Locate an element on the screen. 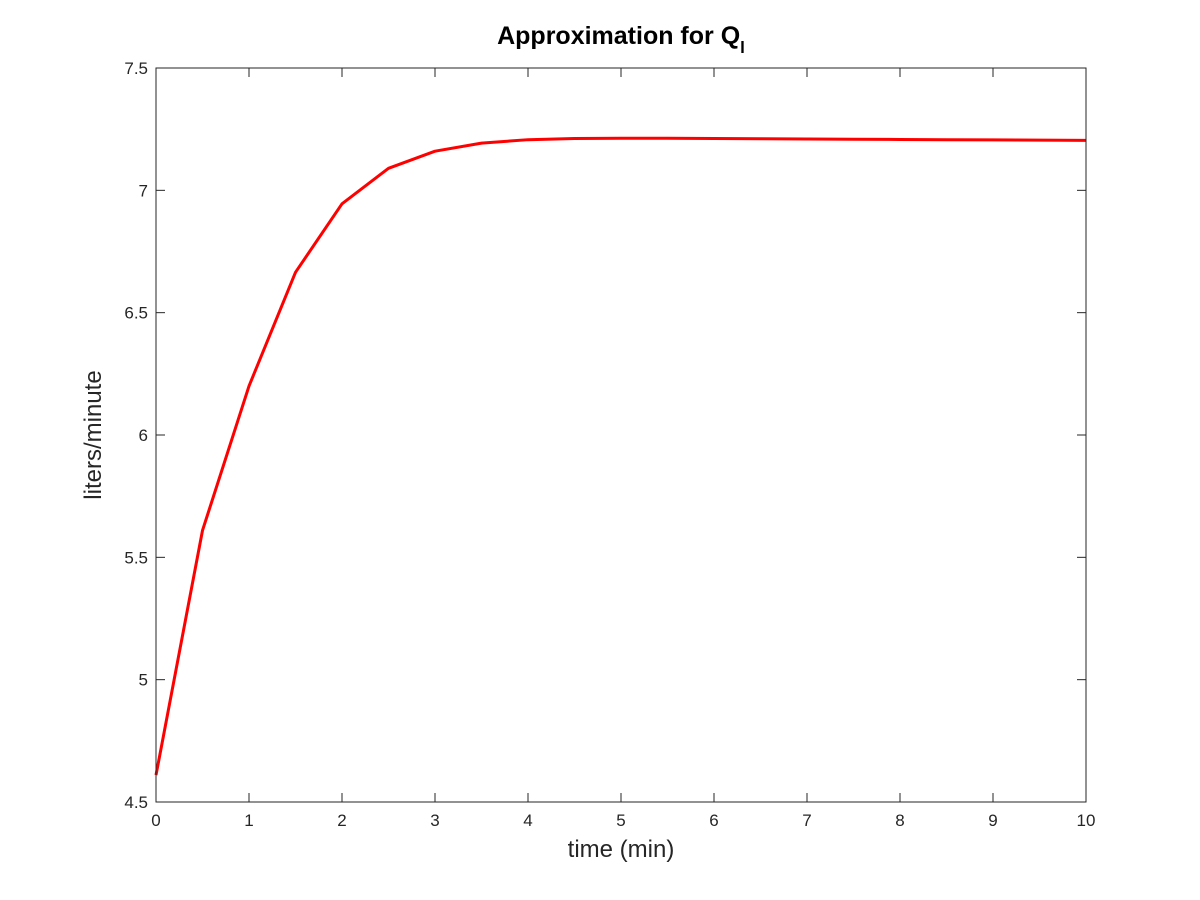  chart-title: Approximation for Ql is located at coordinates (621, 39).